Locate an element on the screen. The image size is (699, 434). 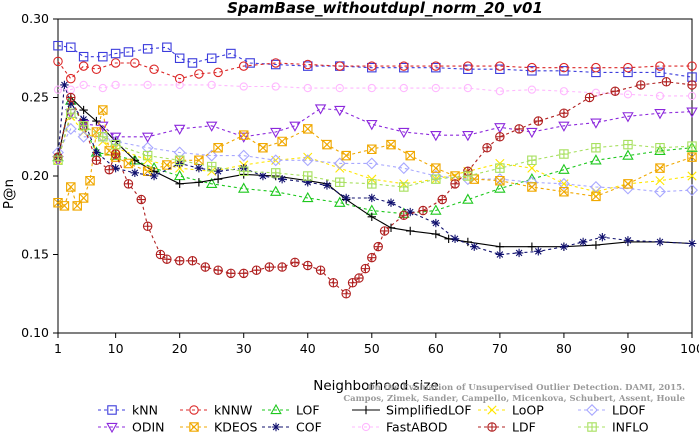
legend-label: LDOF is located at coordinates (629, 410).